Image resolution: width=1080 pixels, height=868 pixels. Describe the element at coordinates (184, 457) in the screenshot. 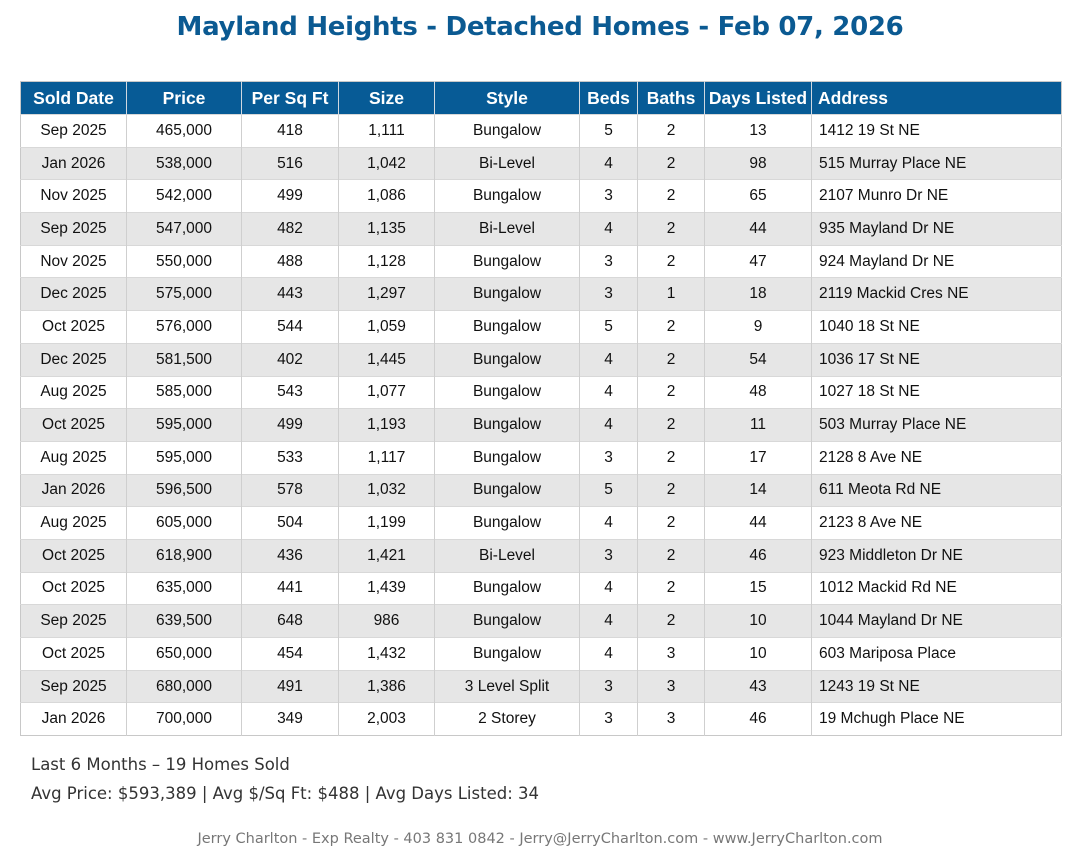

I see `cell-price: 595,000` at that location.